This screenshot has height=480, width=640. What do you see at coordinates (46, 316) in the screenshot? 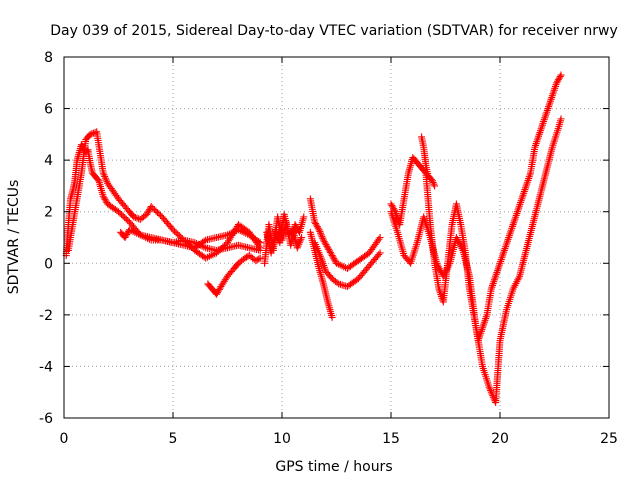
I see `y-tick-label: -2` at bounding box center [46, 316].